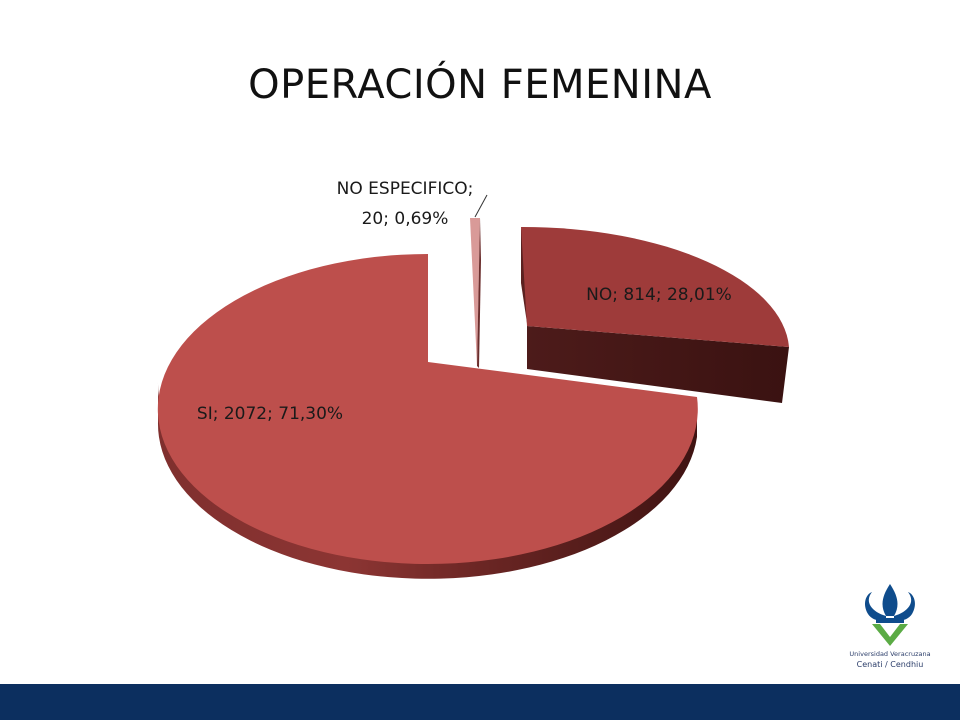 This screenshot has width=960, height=720. What do you see at coordinates (658, 364) in the screenshot?
I see `slice-no-side-right` at bounding box center [658, 364].